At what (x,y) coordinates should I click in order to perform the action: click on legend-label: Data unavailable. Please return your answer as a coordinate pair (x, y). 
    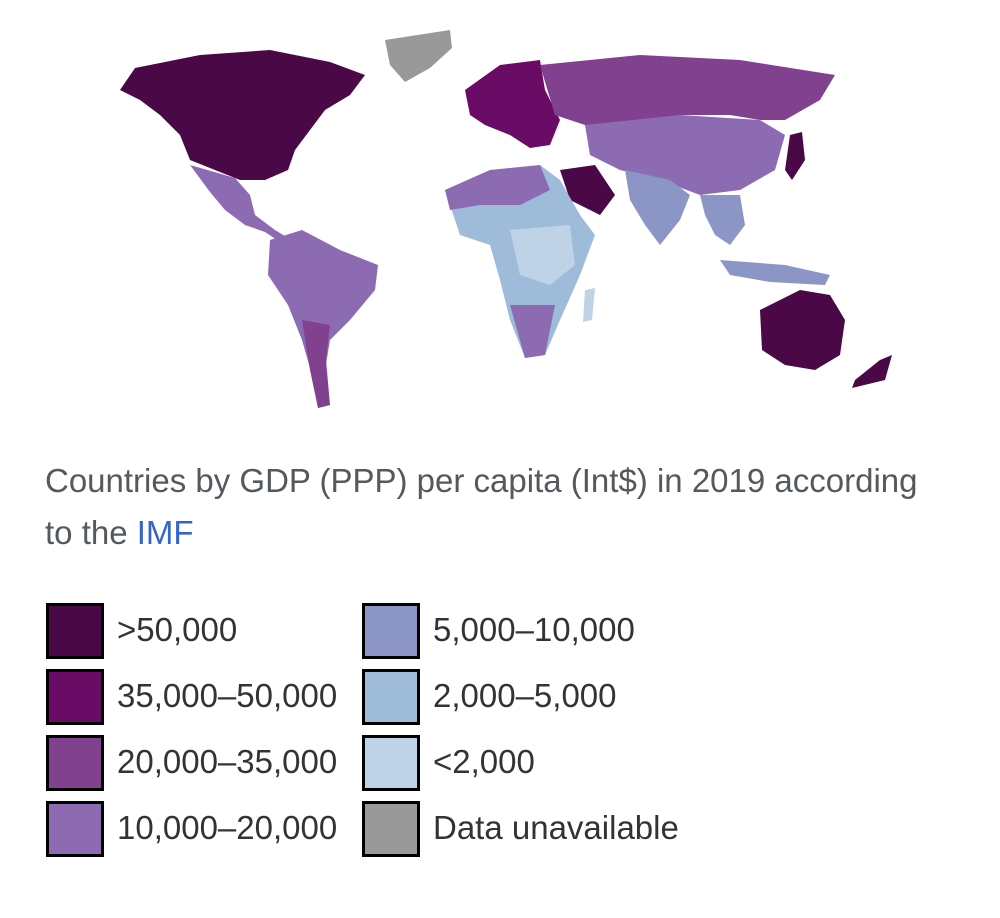
    Looking at the image, I should click on (556, 827).